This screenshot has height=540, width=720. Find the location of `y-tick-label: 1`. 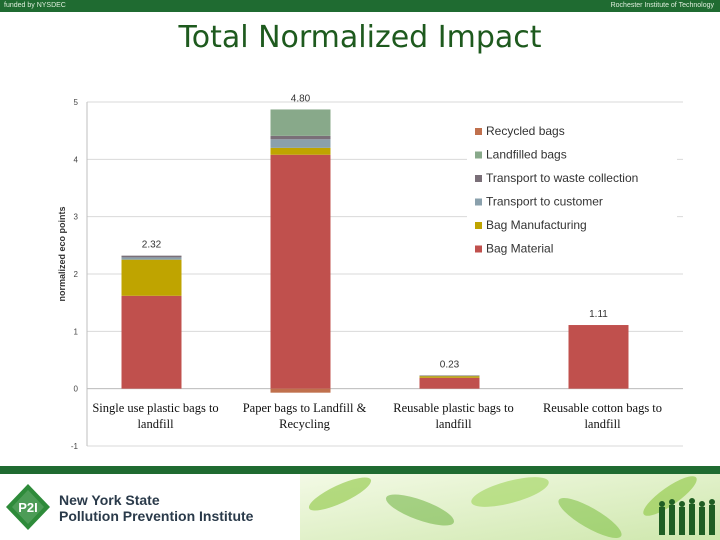

y-tick-label: 1 is located at coordinates (76, 331).